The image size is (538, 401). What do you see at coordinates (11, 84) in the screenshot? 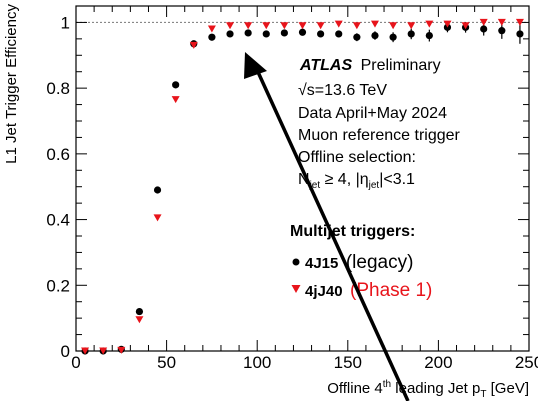
I see `y-axis-label: L1 Jet Trigger Efficiency` at bounding box center [11, 84].